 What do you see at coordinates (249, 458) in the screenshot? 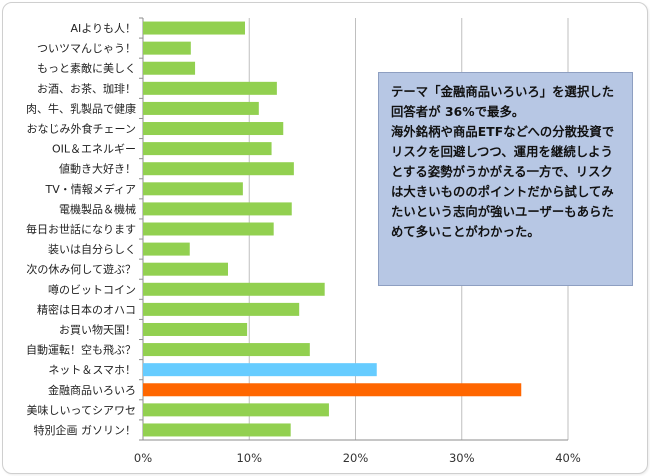
I see `x-tick-label: 10%` at bounding box center [249, 458].